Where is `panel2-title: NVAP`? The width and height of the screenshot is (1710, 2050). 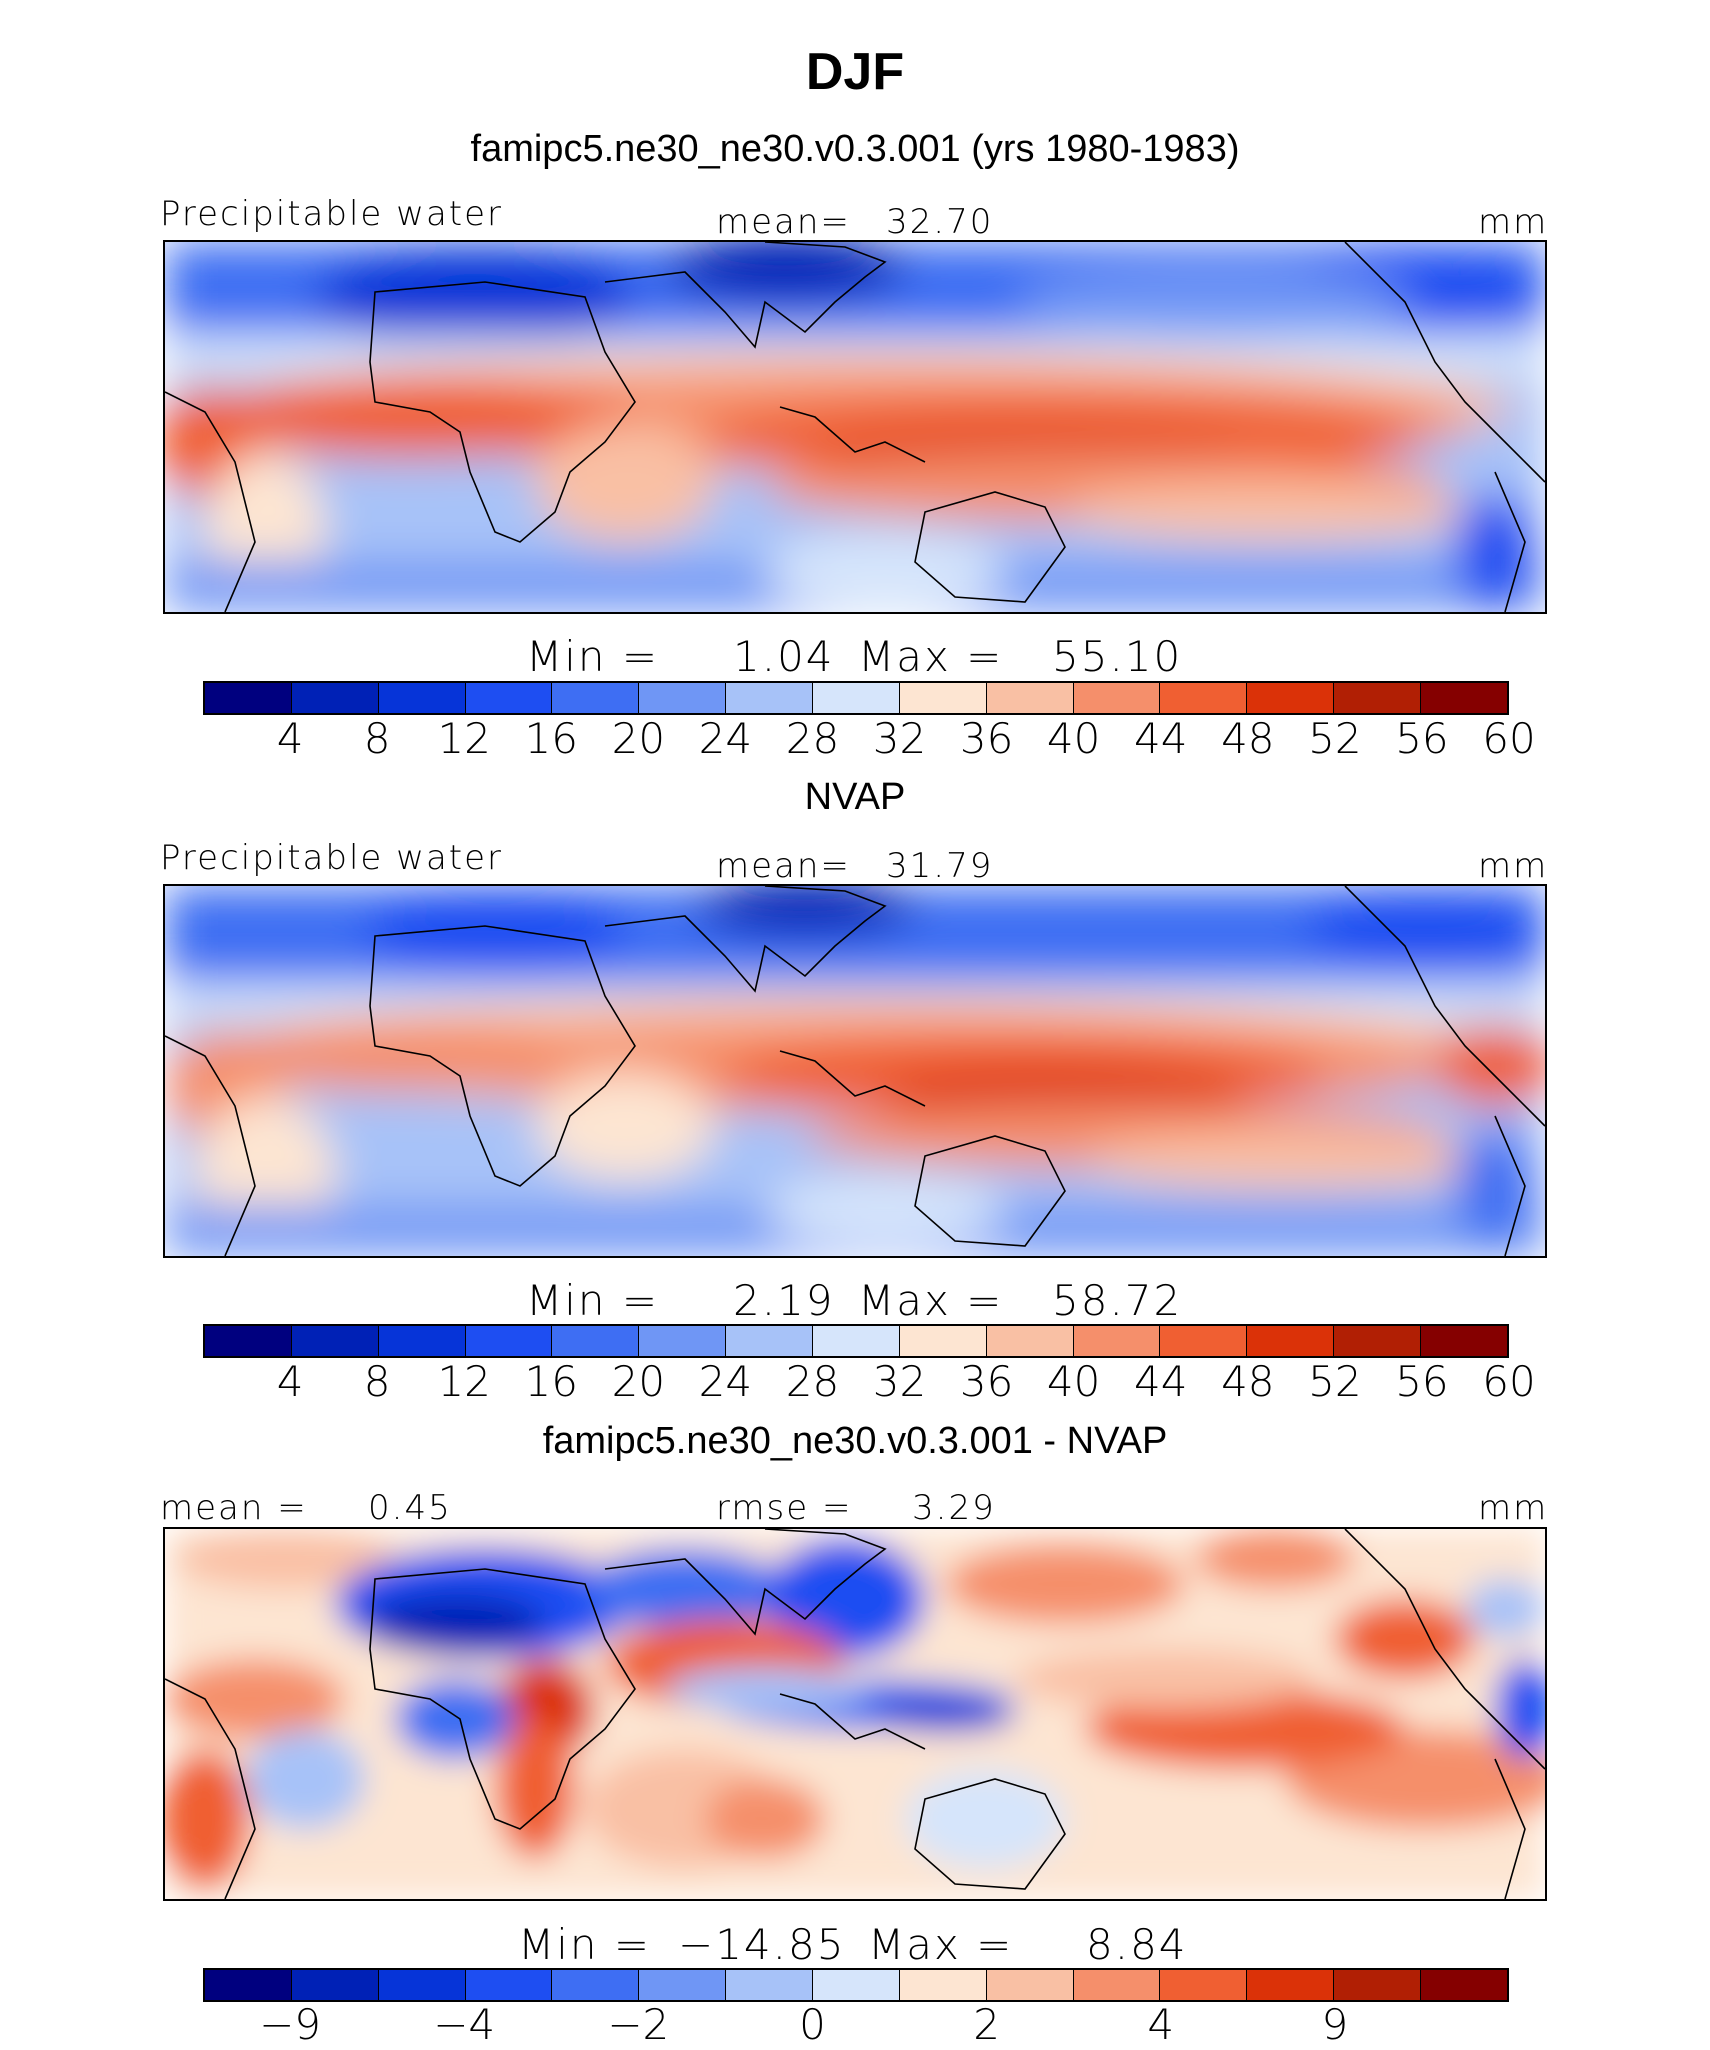 panel2-title: NVAP is located at coordinates (855, 797).